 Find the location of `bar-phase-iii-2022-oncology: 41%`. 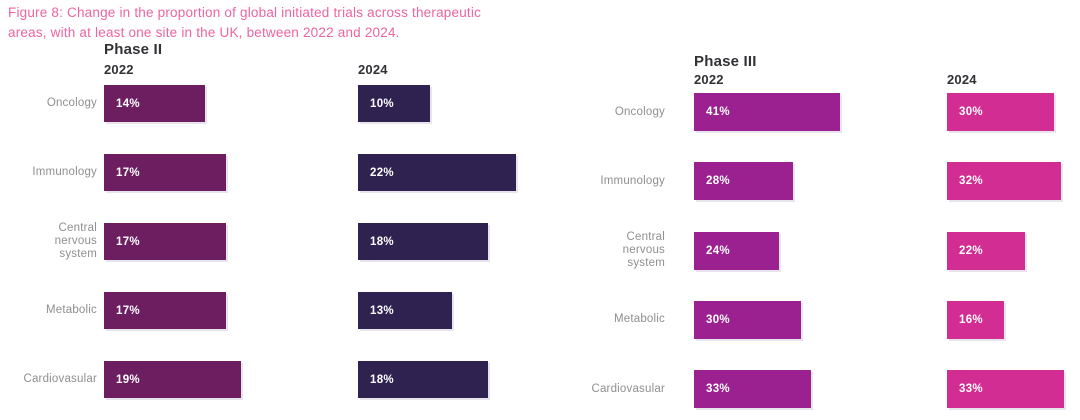

bar-phase-iii-2022-oncology: 41% is located at coordinates (767, 112).